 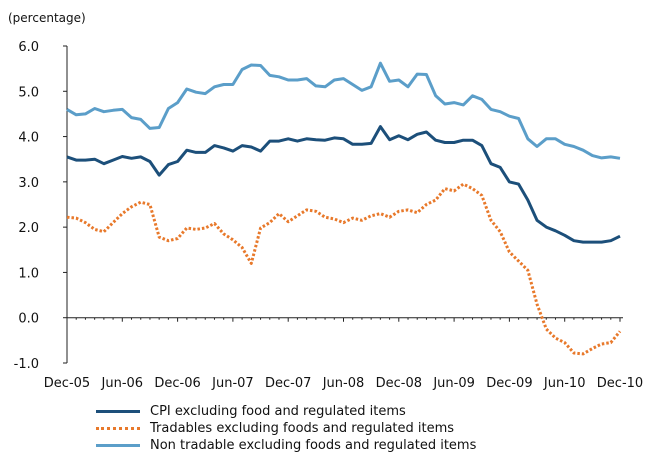 I want to click on x-tick-label: Dec-06, so click(x=177, y=383).